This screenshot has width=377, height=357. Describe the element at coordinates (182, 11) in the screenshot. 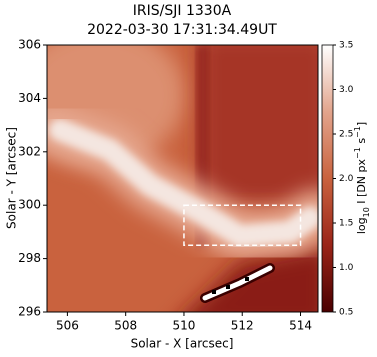

I see `chart-title: IRIS/SJI 1330A` at that location.